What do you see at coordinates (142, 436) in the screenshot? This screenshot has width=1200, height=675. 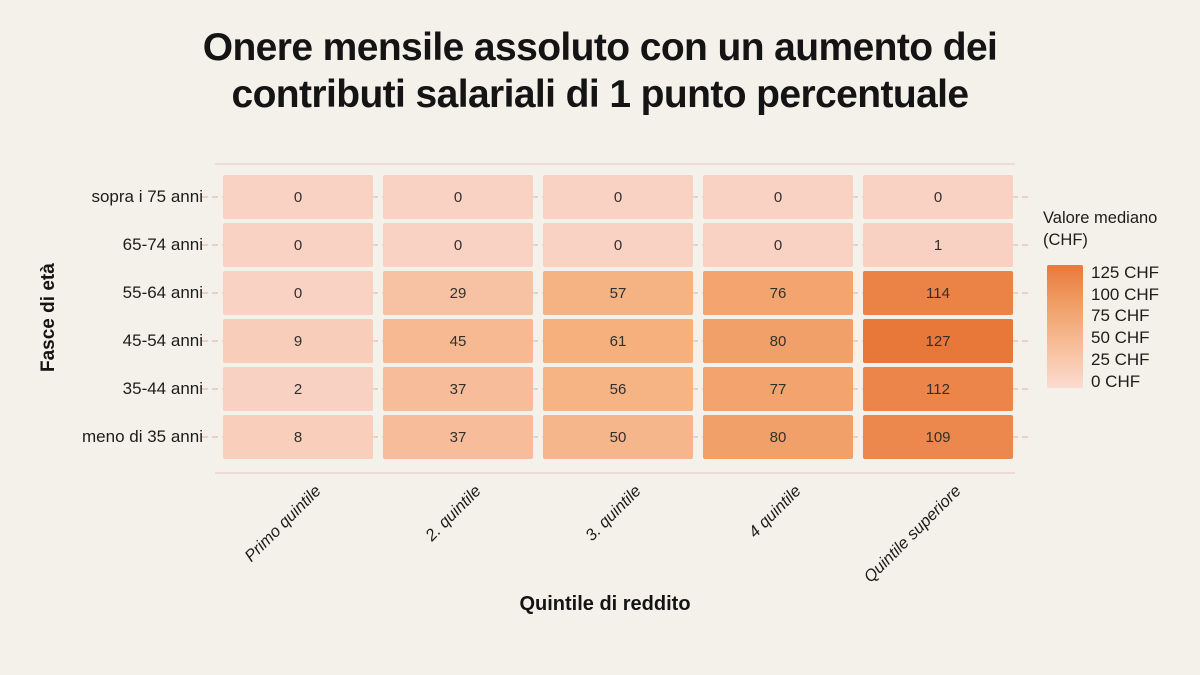 I see `y-axis-label: meno di 35 anni` at bounding box center [142, 436].